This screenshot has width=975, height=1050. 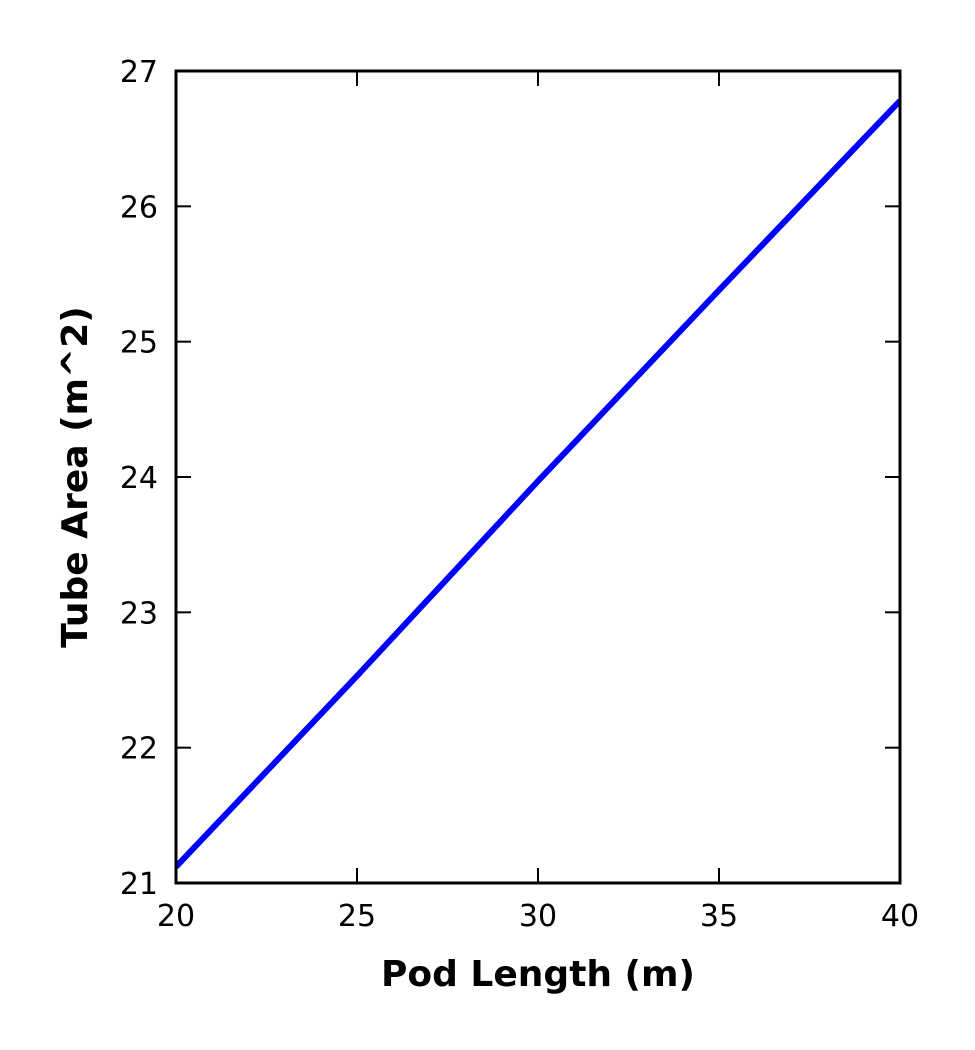 What do you see at coordinates (900, 916) in the screenshot?
I see `x-tick-label: 40` at bounding box center [900, 916].